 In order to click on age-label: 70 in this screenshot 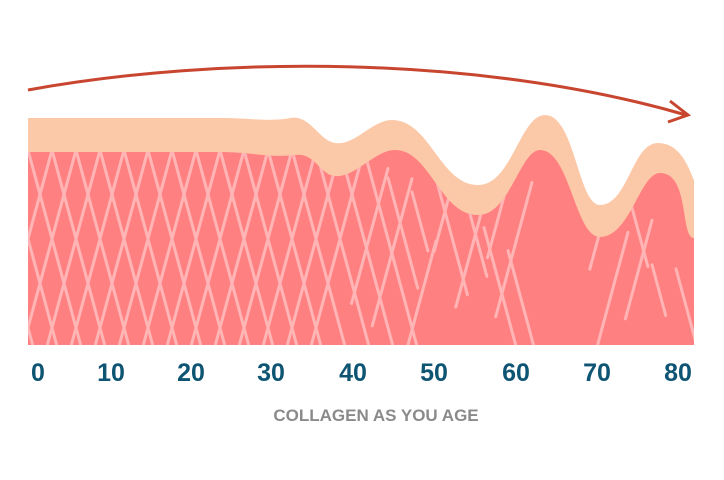, I will do `click(597, 373)`.